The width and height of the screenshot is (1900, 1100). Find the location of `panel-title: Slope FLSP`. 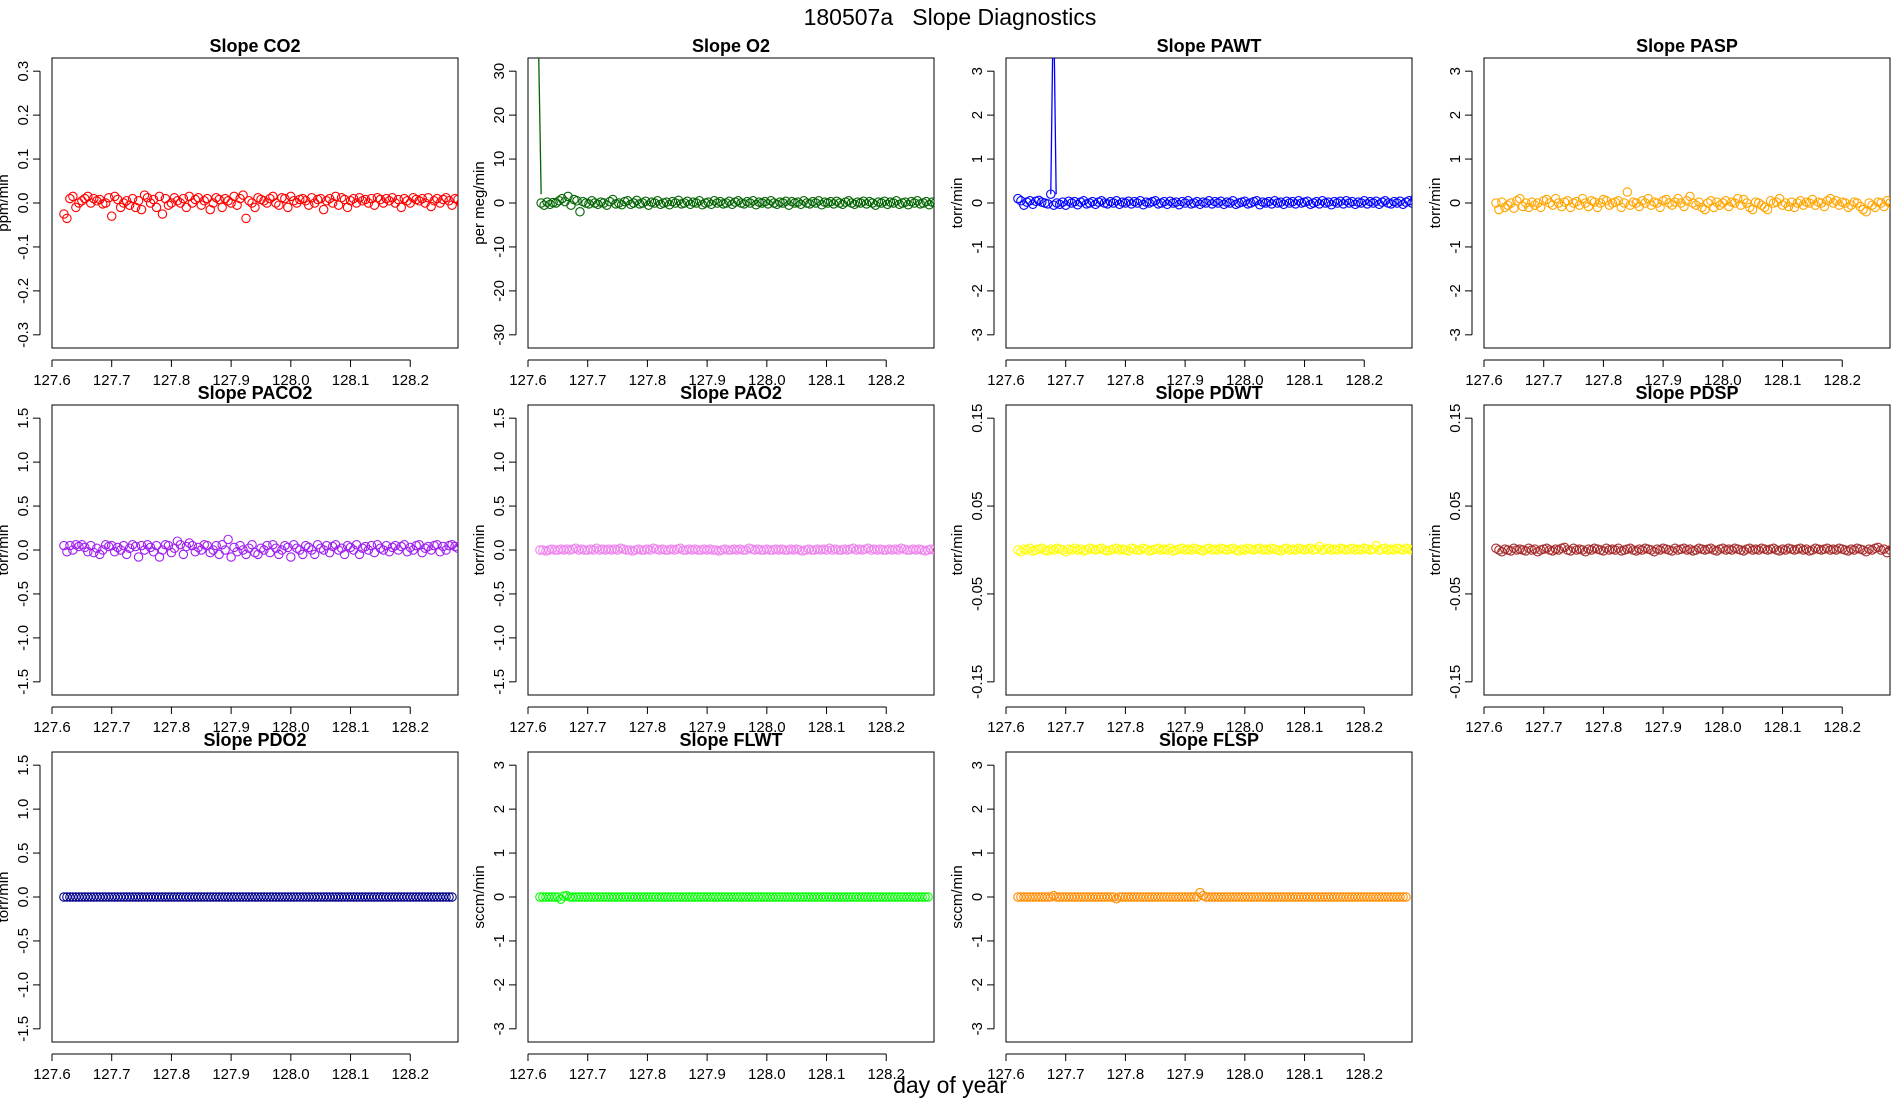

panel-title: Slope FLSP is located at coordinates (1209, 740).